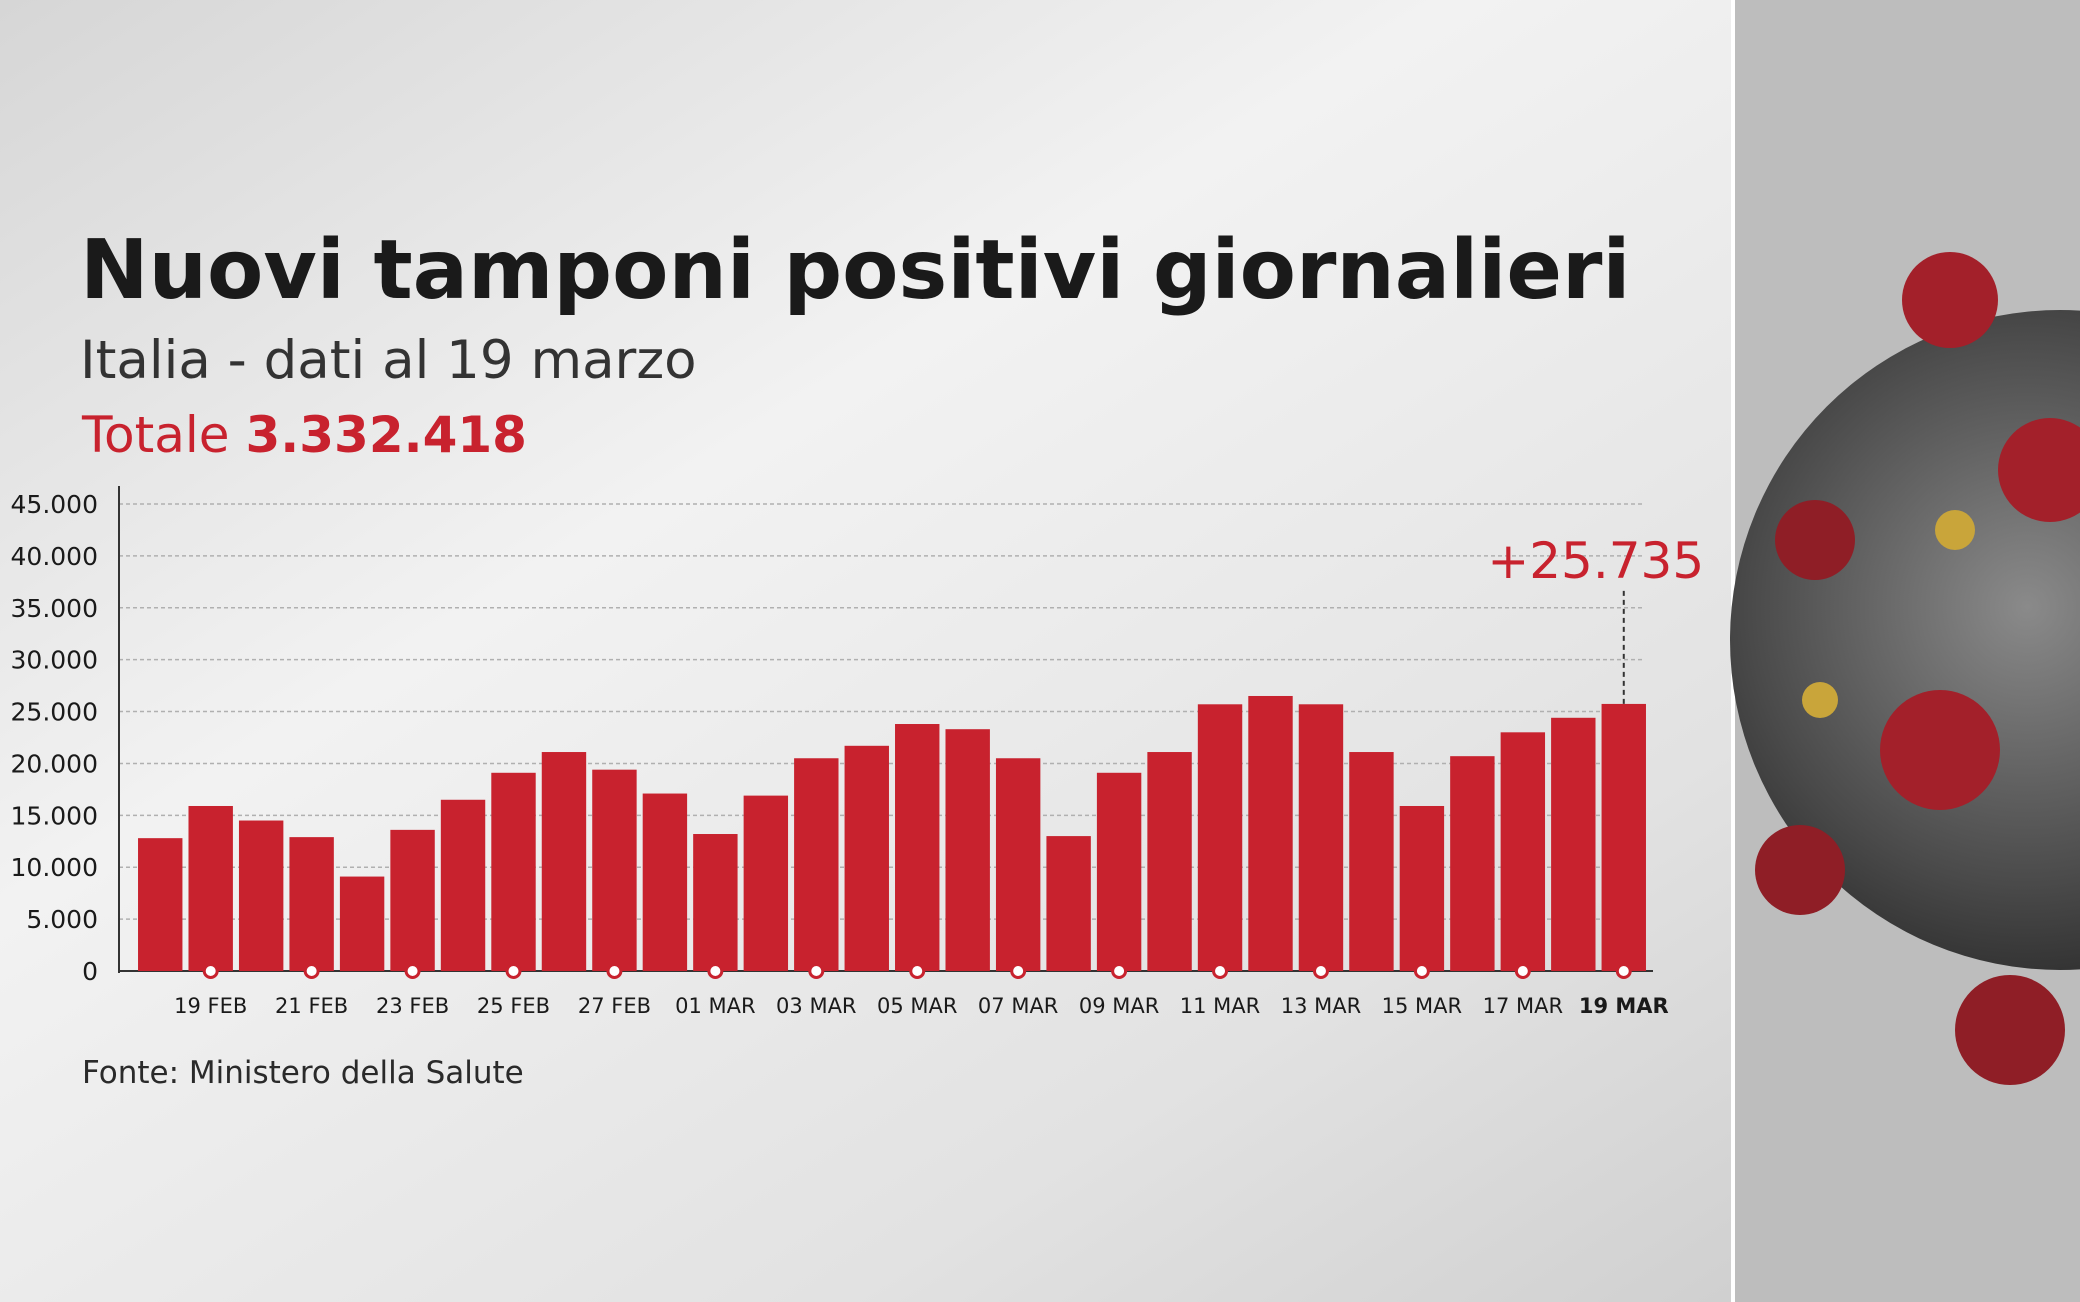 The image size is (2080, 1302). Describe the element at coordinates (1523, 1006) in the screenshot. I see `x-tick-label: 17 MAR` at that location.